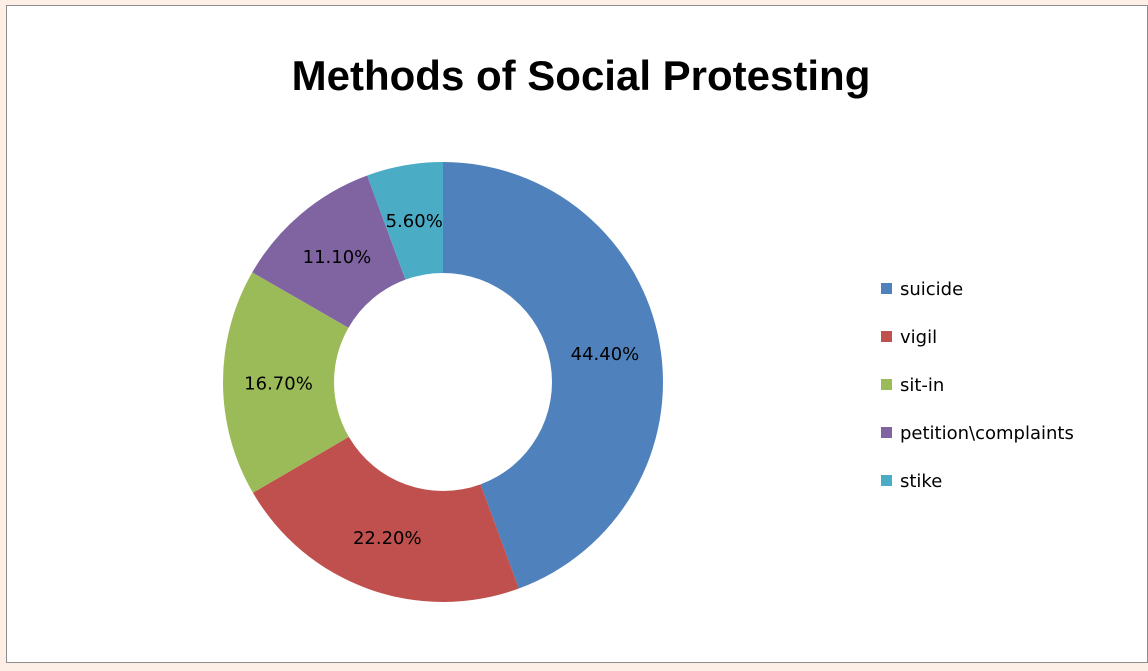  What do you see at coordinates (987, 433) in the screenshot?
I see `legend-label-petition-complaints: petition\complaints` at bounding box center [987, 433].